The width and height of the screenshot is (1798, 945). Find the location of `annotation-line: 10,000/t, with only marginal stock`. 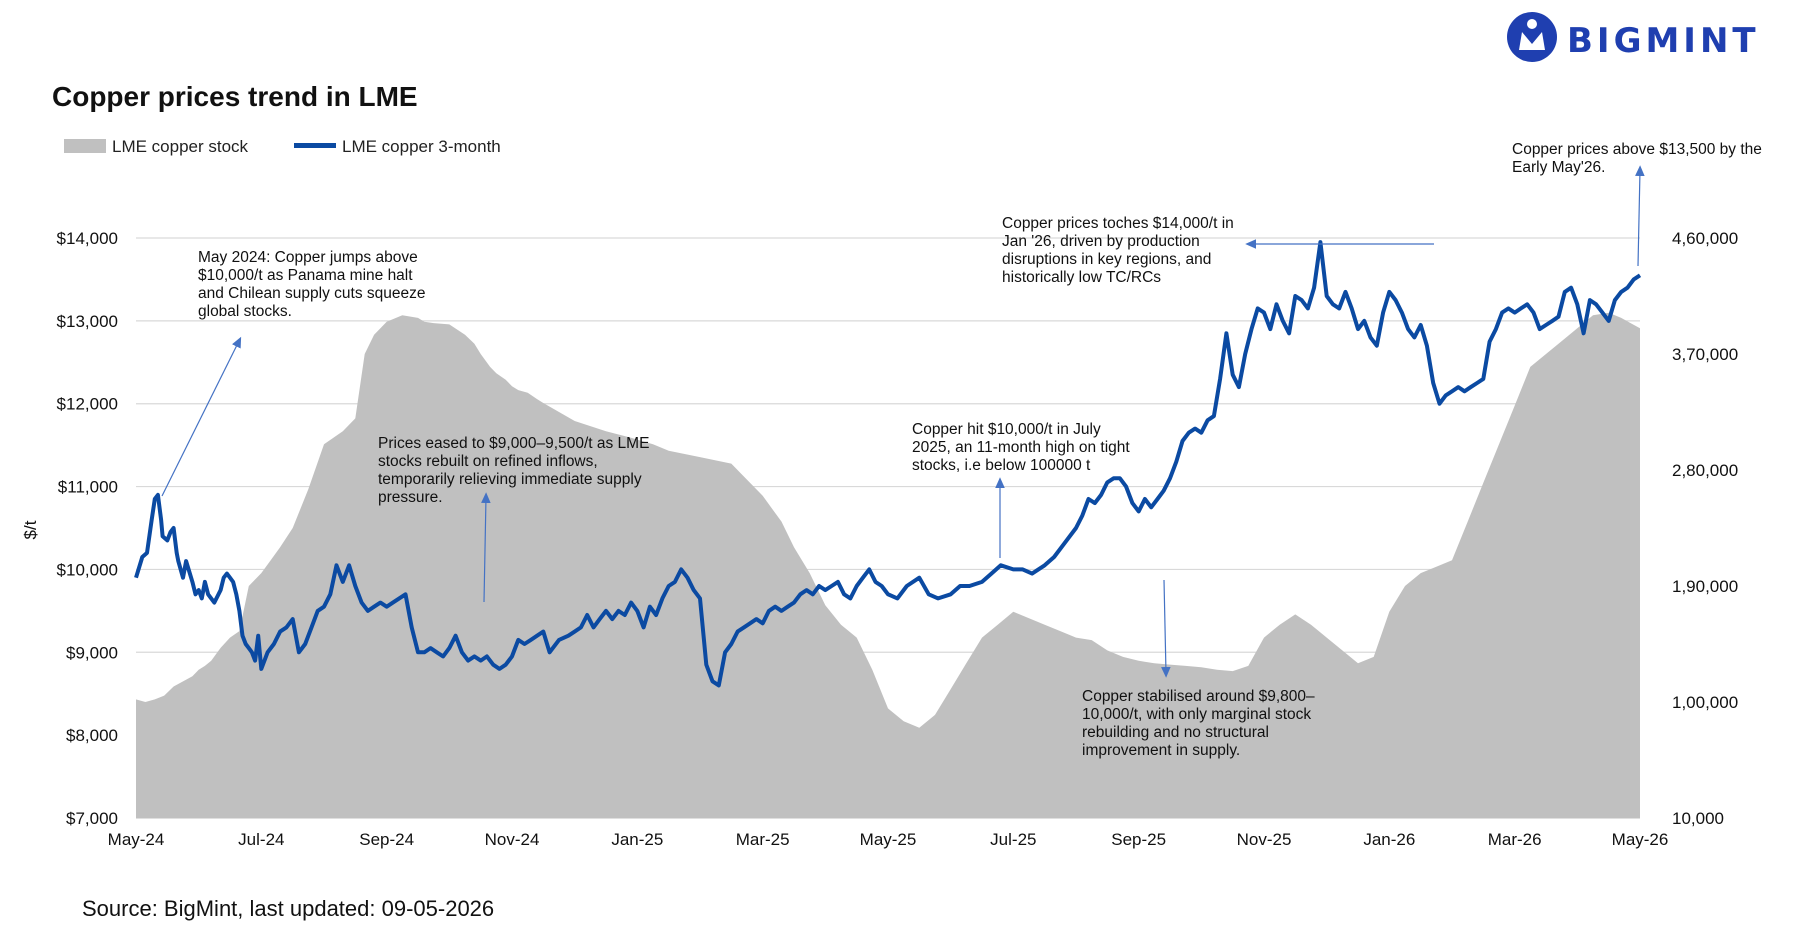

annotation-line: 10,000/t, with only marginal stock is located at coordinates (1196, 714).